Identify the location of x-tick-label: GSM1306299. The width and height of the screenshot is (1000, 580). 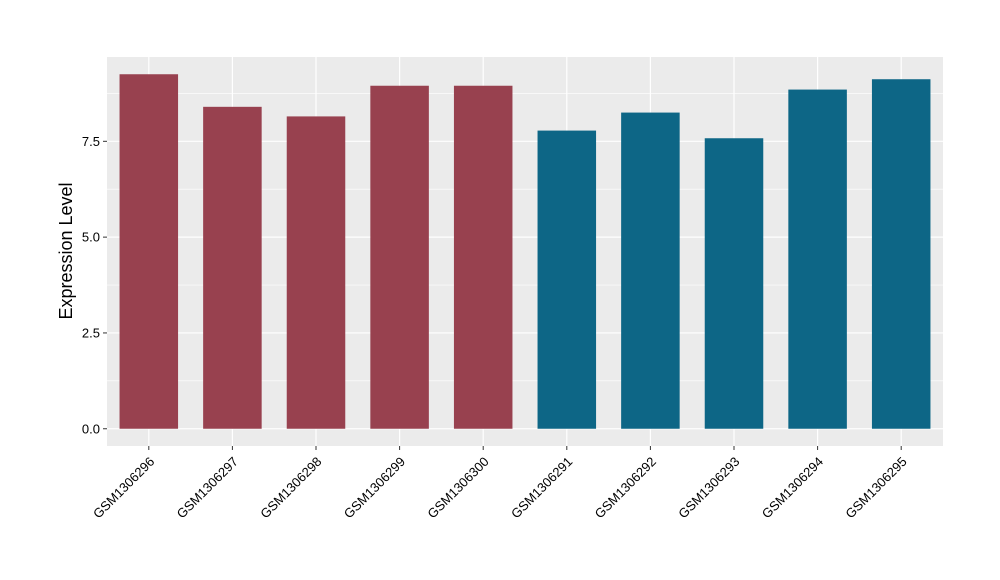
(374, 487).